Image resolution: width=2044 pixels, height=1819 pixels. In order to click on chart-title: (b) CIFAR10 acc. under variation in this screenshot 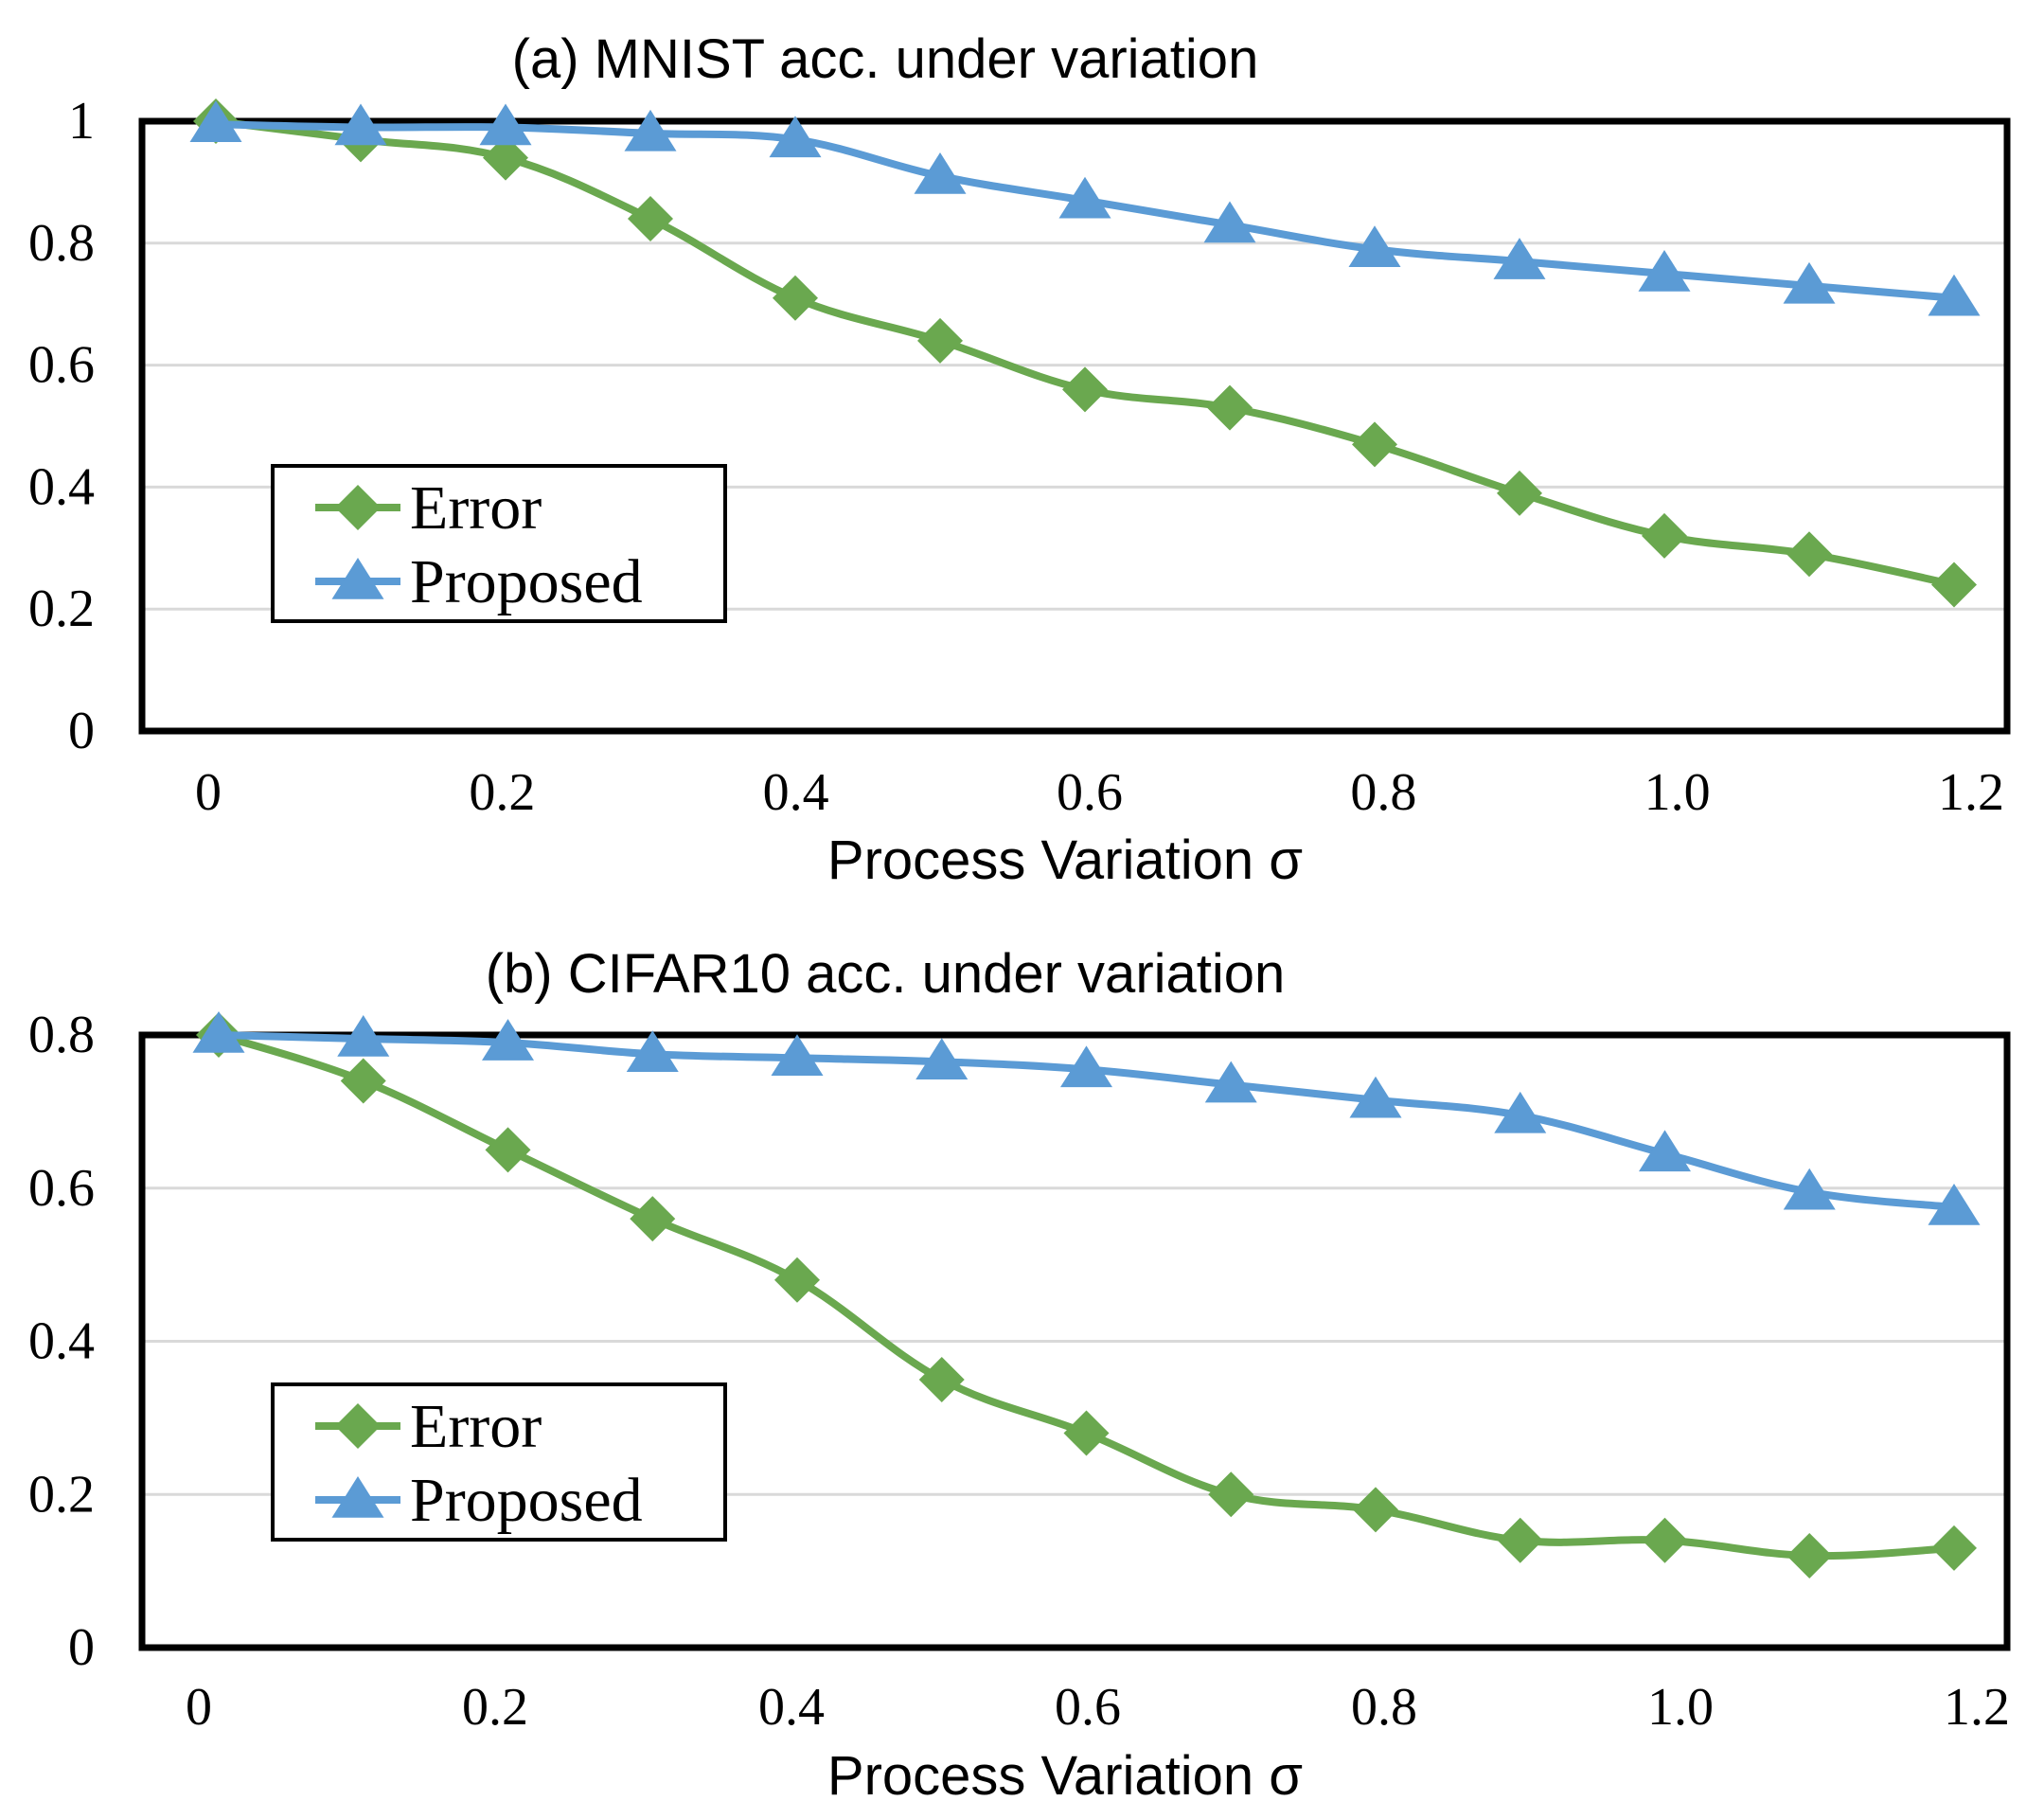, I will do `click(886, 974)`.